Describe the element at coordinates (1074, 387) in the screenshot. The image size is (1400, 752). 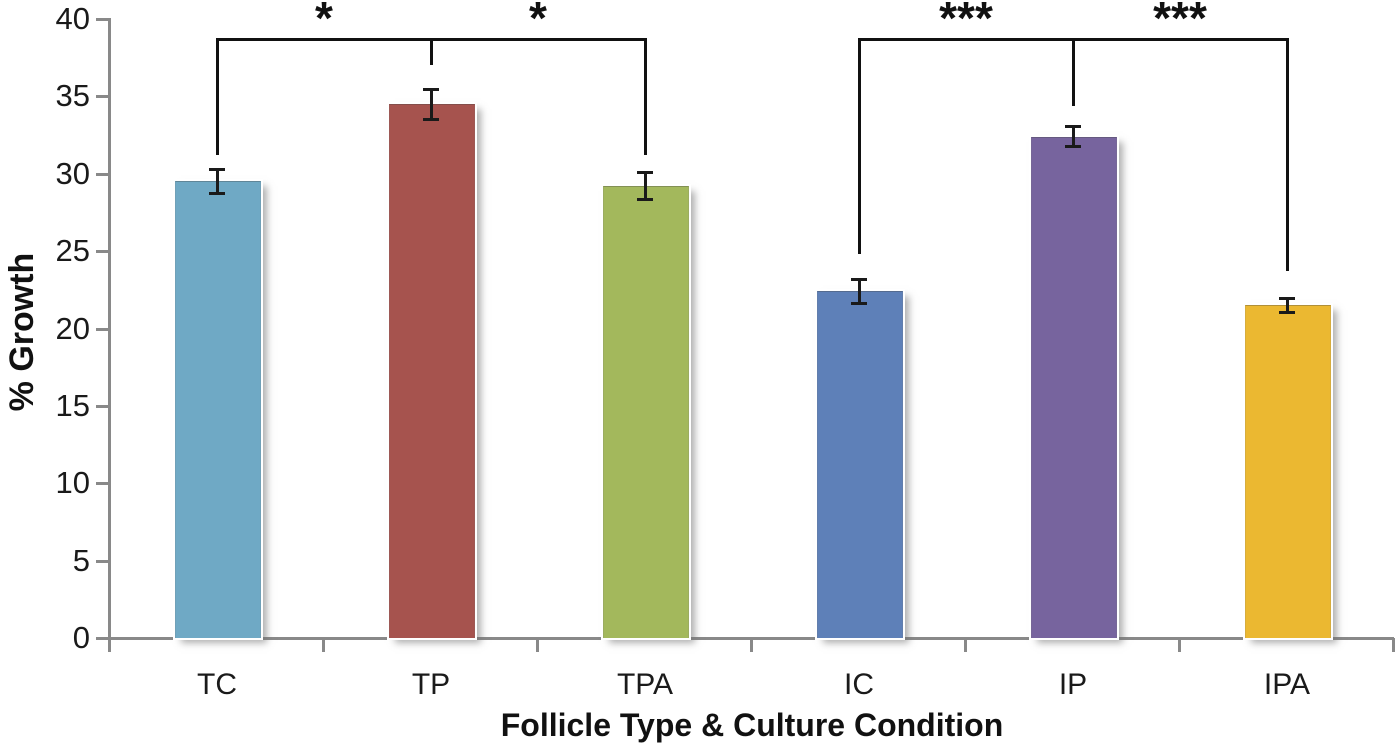
I see `bar-IP` at that location.